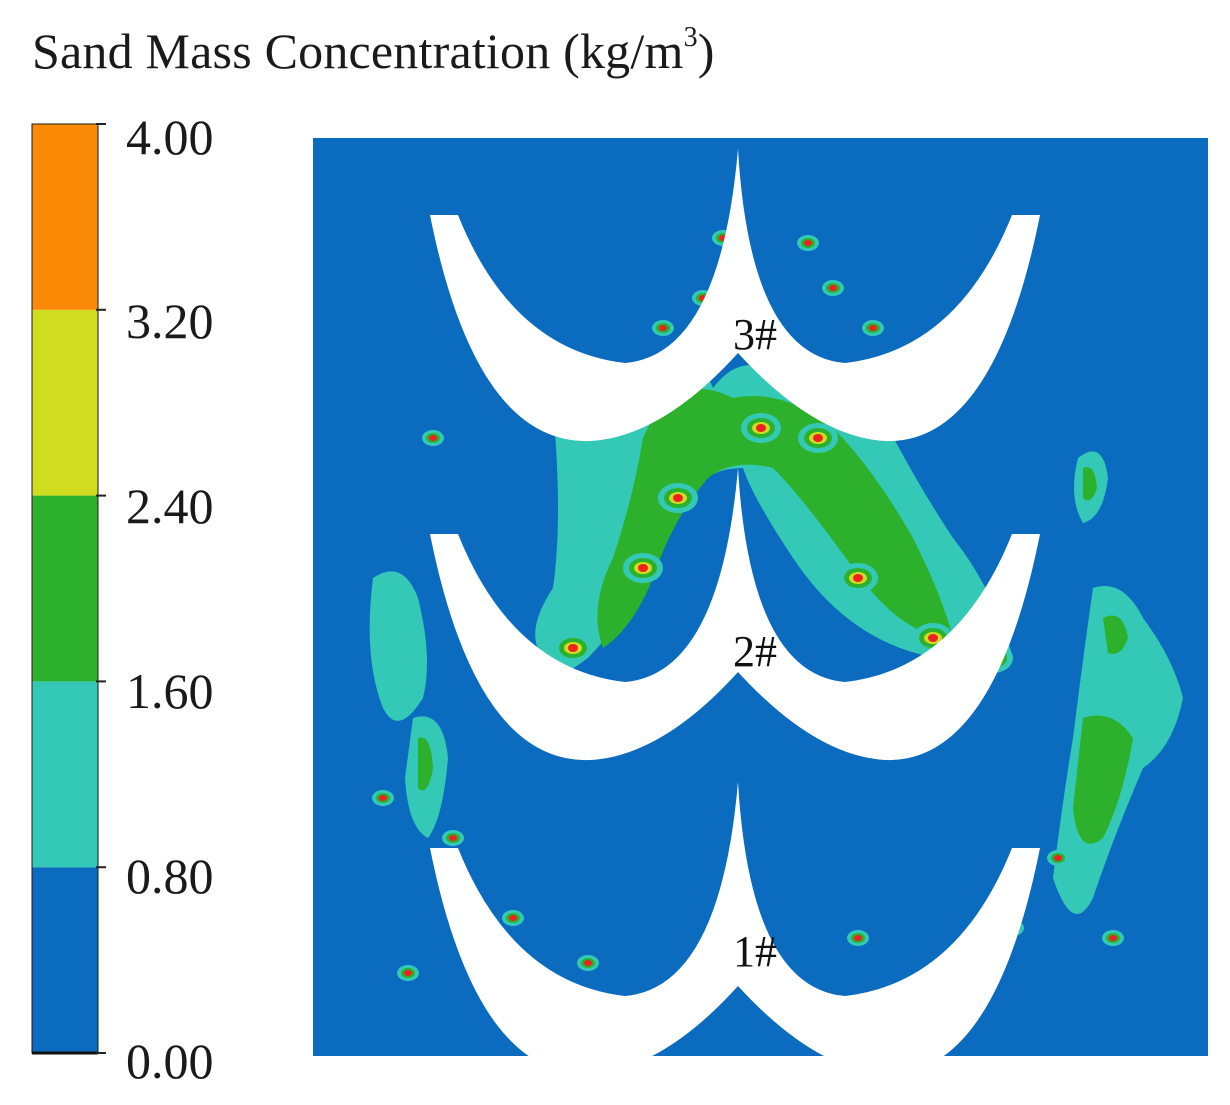 The image size is (1230, 1105). I want to click on colorbar-tick-label: 3.20, so click(170, 321).